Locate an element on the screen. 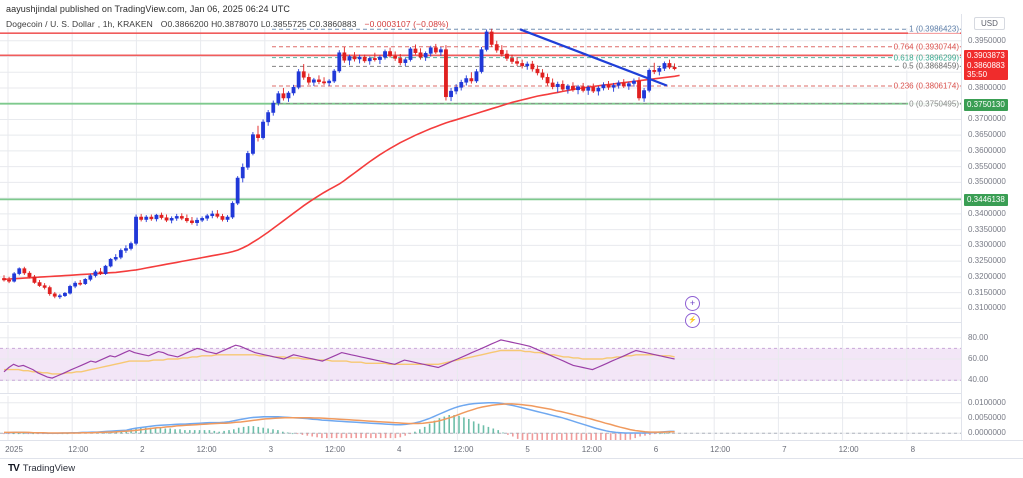 This screenshot has height=478, width=1023. time-axis-tick: 2 is located at coordinates (142, 449).